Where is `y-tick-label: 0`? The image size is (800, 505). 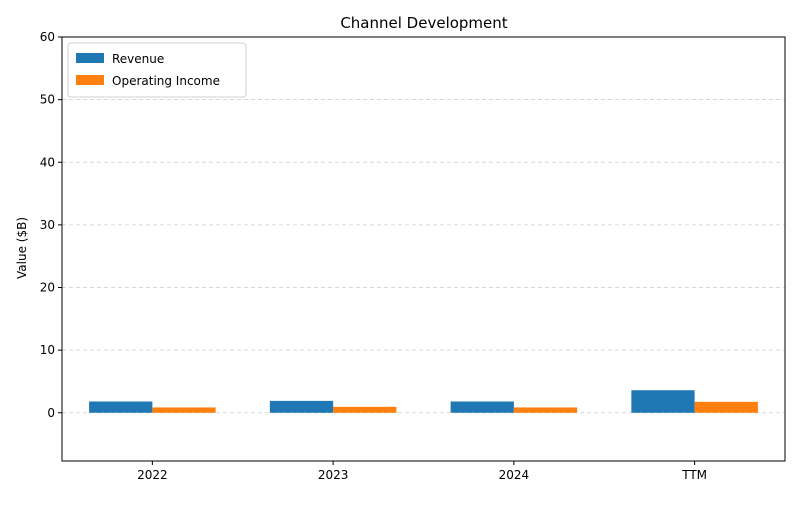 y-tick-label: 0 is located at coordinates (51, 413).